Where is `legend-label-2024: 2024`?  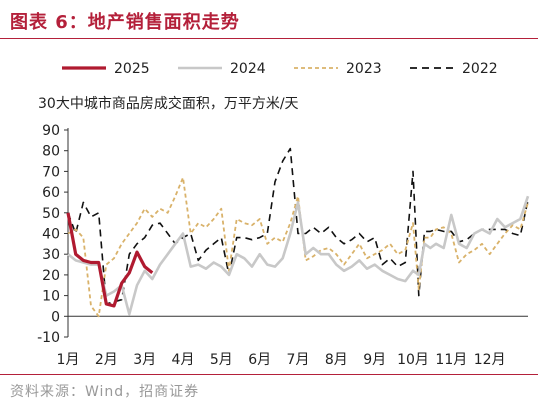 legend-label-2024: 2024 is located at coordinates (248, 69).